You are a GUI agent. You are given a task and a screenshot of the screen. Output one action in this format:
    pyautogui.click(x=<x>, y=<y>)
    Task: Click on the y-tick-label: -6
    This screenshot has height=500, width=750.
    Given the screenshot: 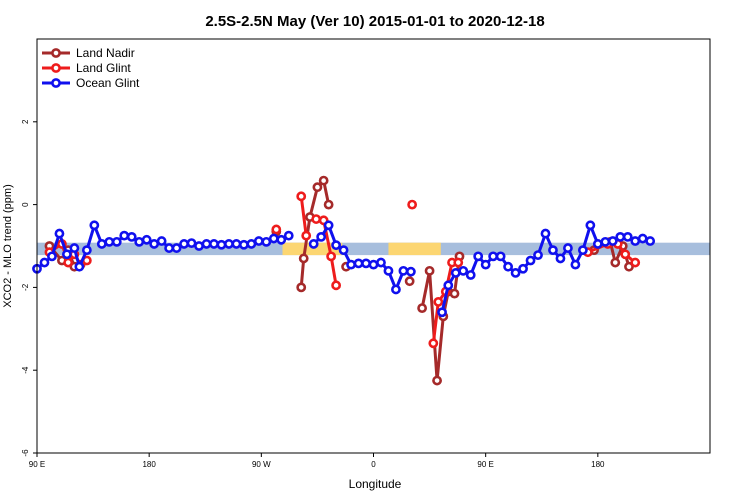 What is the action you would take?
    pyautogui.click(x=25, y=453)
    